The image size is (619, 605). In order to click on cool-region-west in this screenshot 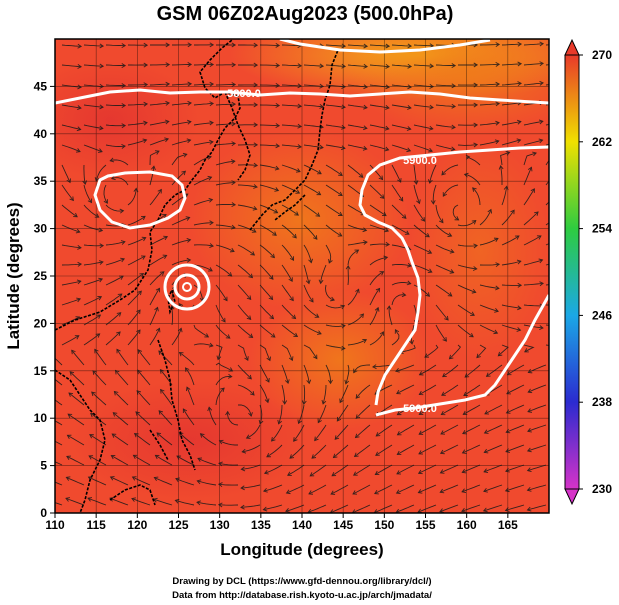, I will do `click(127, 120)`.